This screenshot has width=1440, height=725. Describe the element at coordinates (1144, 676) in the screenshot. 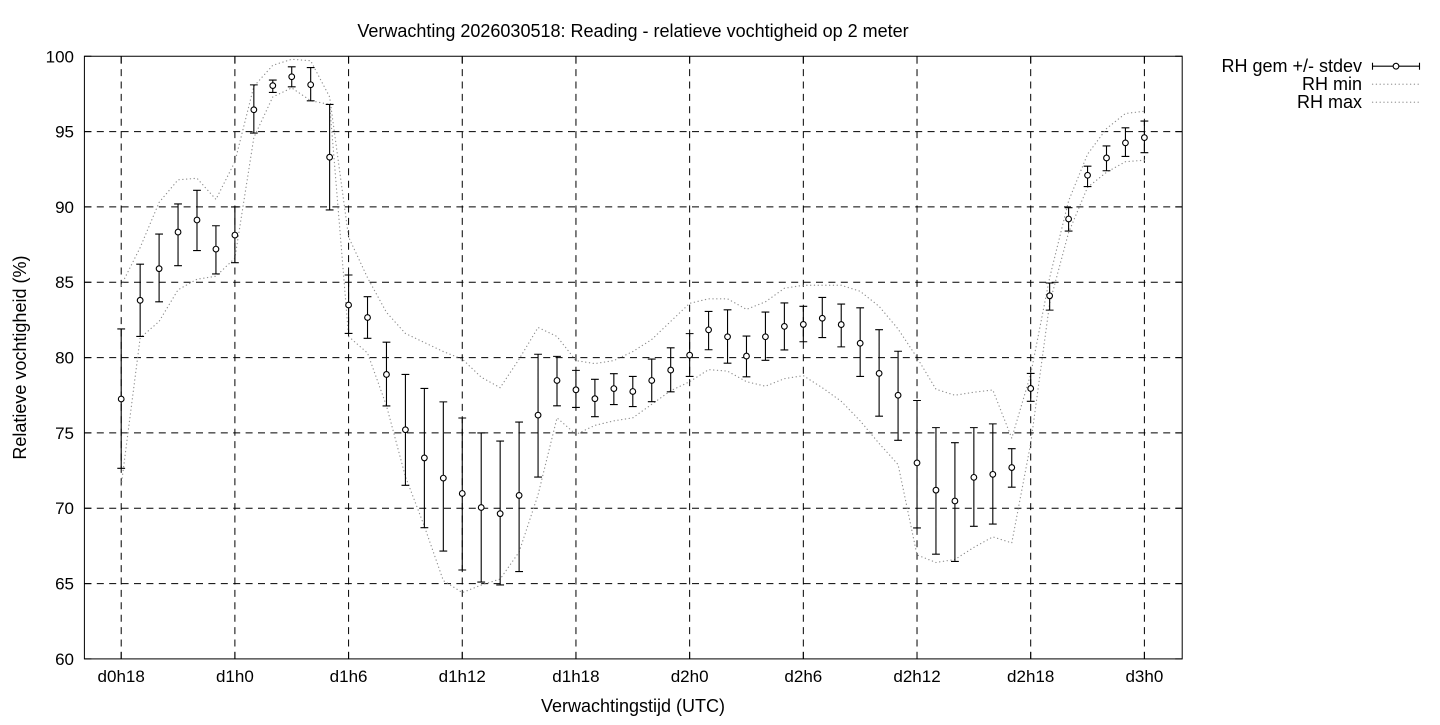

I see `svg-text: d3h0` at that location.